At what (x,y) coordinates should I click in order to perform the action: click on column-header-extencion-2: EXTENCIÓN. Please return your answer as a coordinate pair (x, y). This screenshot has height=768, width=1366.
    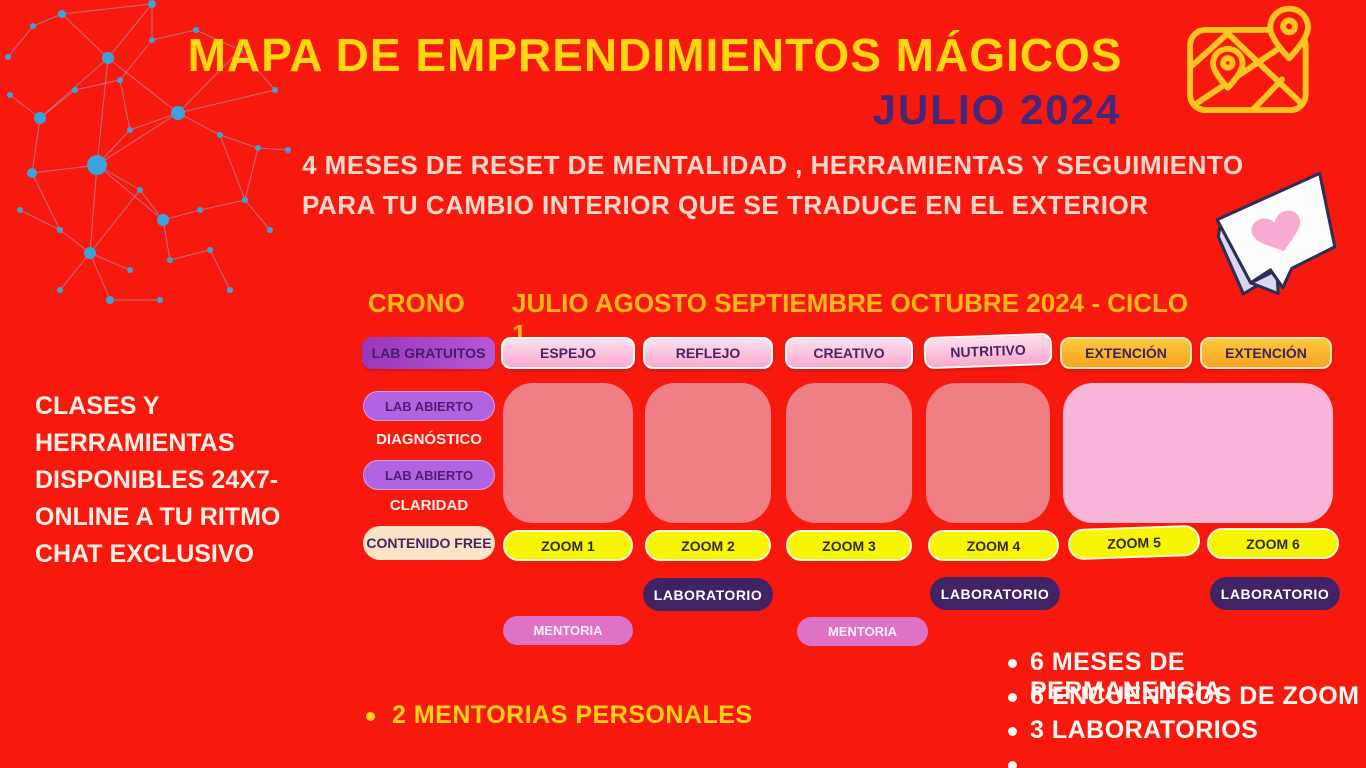
    Looking at the image, I should click on (1266, 353).